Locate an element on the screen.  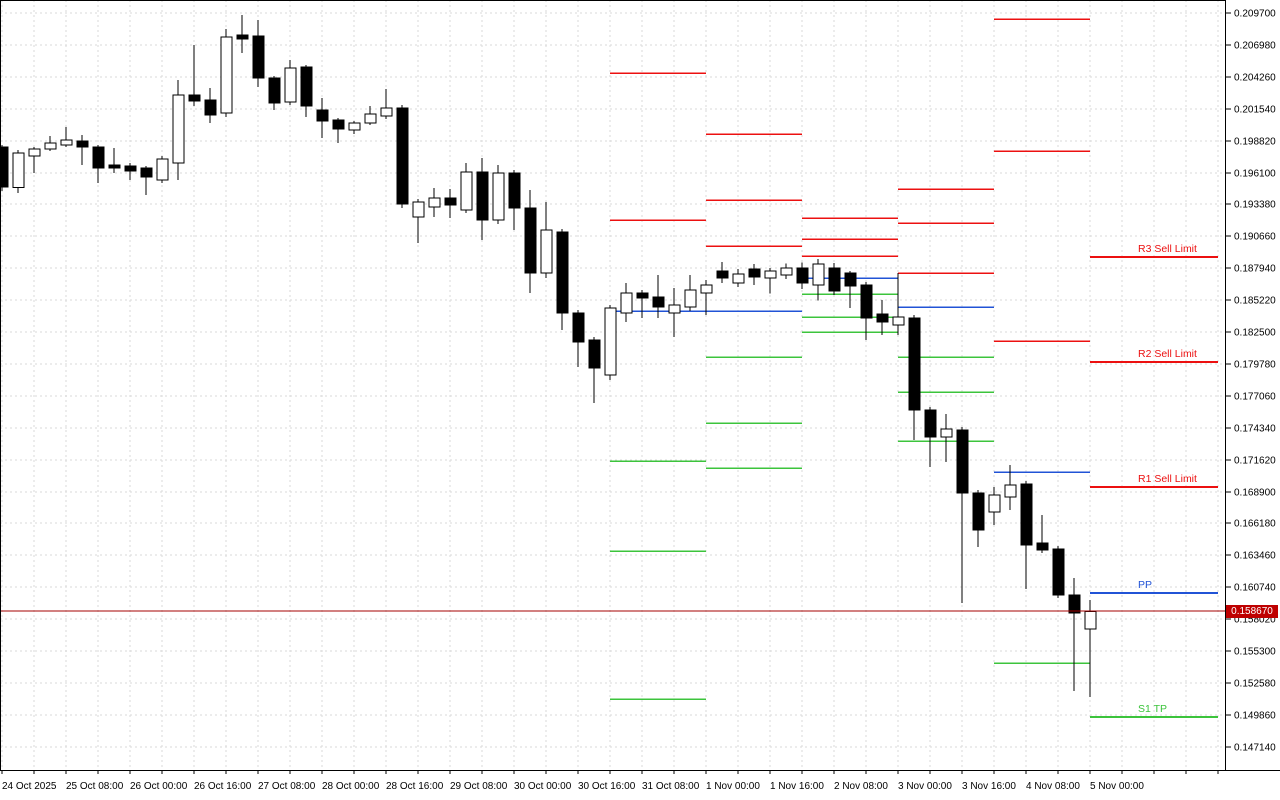
price-axis-label: 0.209700 is located at coordinates (1255, 14).